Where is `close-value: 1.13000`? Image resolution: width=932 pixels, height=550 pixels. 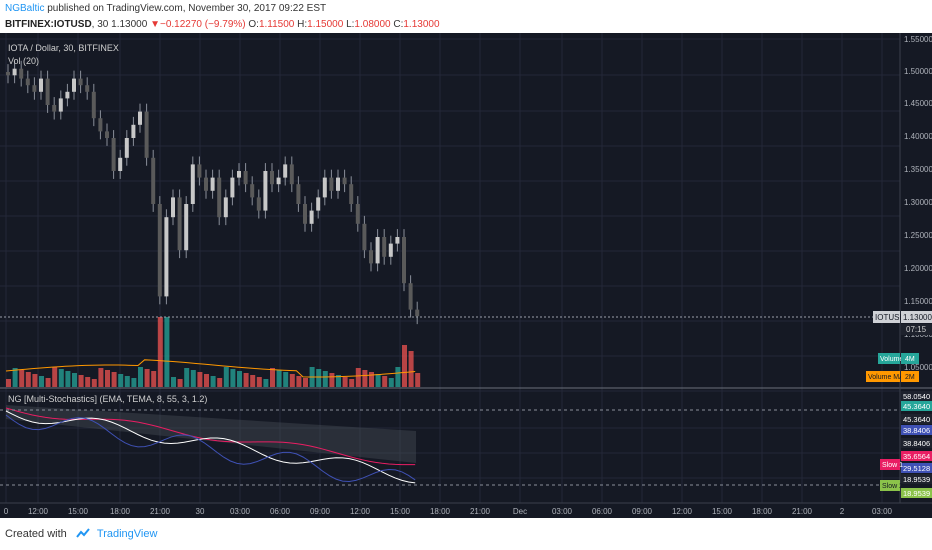
close-value: 1.13000 is located at coordinates (421, 24).